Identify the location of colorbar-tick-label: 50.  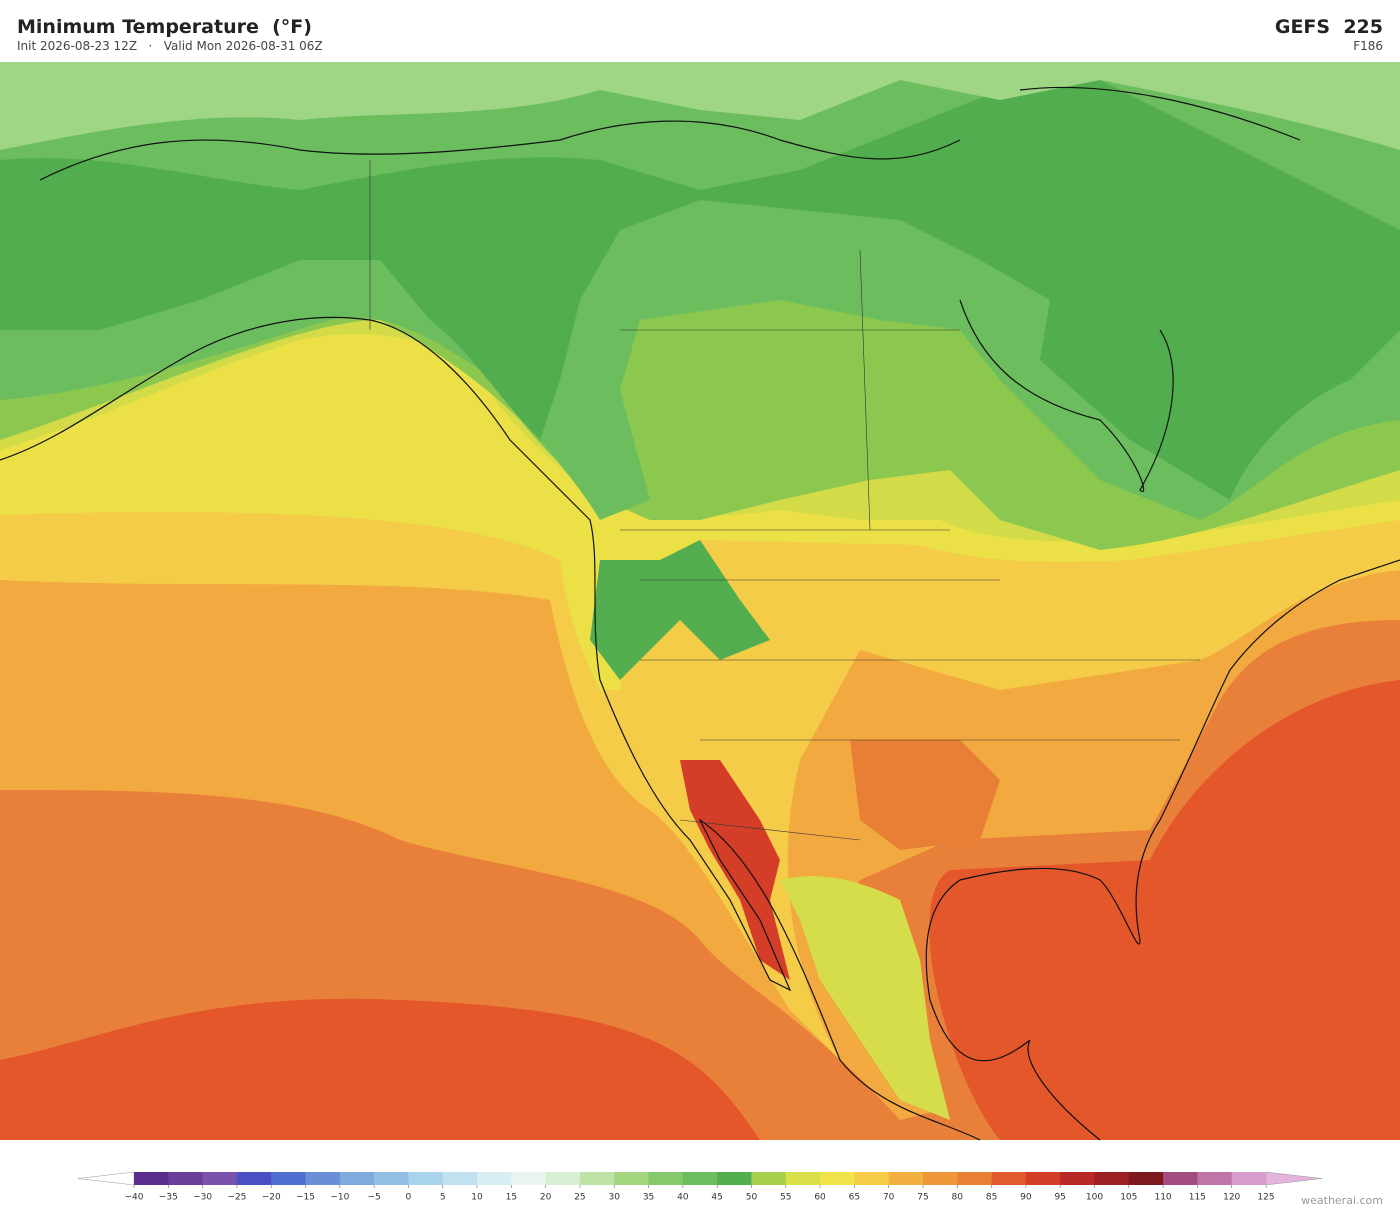
(752, 1198).